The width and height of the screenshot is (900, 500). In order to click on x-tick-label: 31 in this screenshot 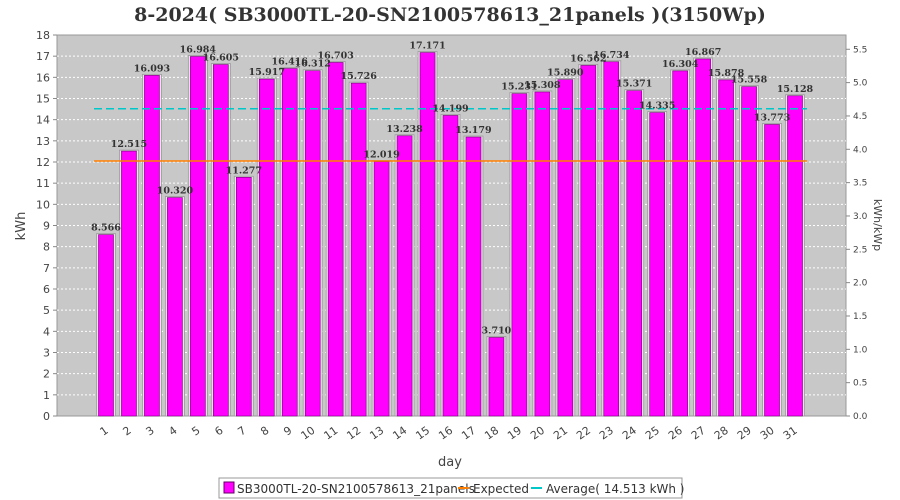, I will do `click(790, 433)`.